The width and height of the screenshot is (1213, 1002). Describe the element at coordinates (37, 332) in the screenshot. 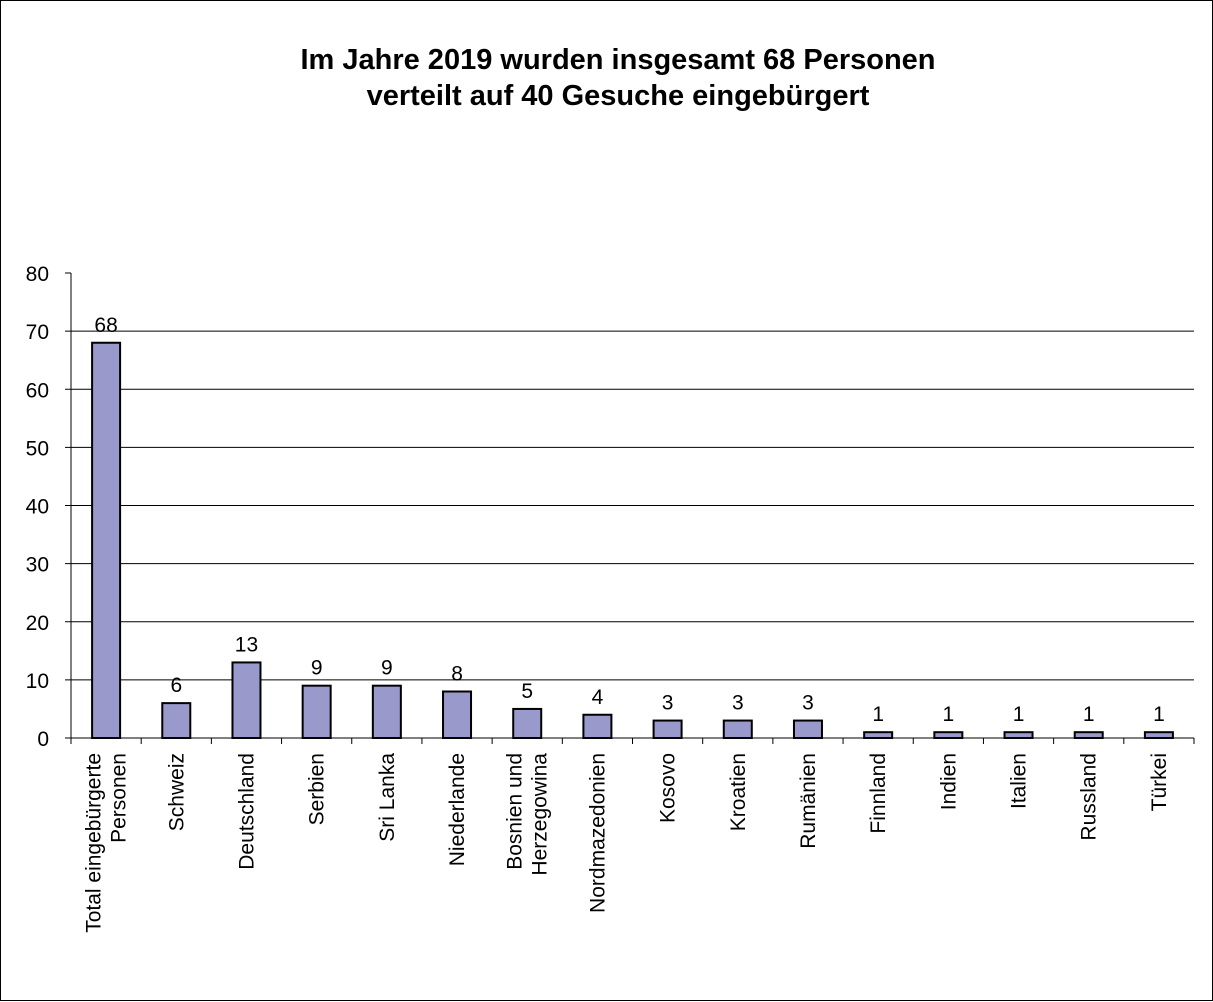

I see `y-tick-label: 70` at that location.